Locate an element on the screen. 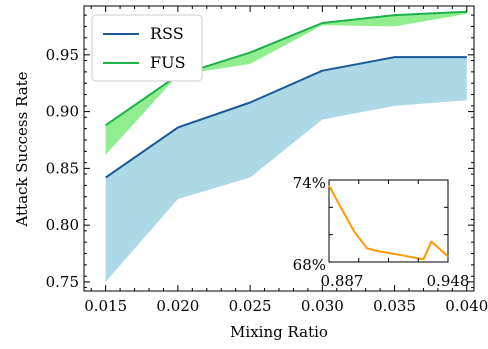 Image resolution: width=488 pixels, height=349 pixels. inset-x-tick-label-right: 0.948 is located at coordinates (448, 281).